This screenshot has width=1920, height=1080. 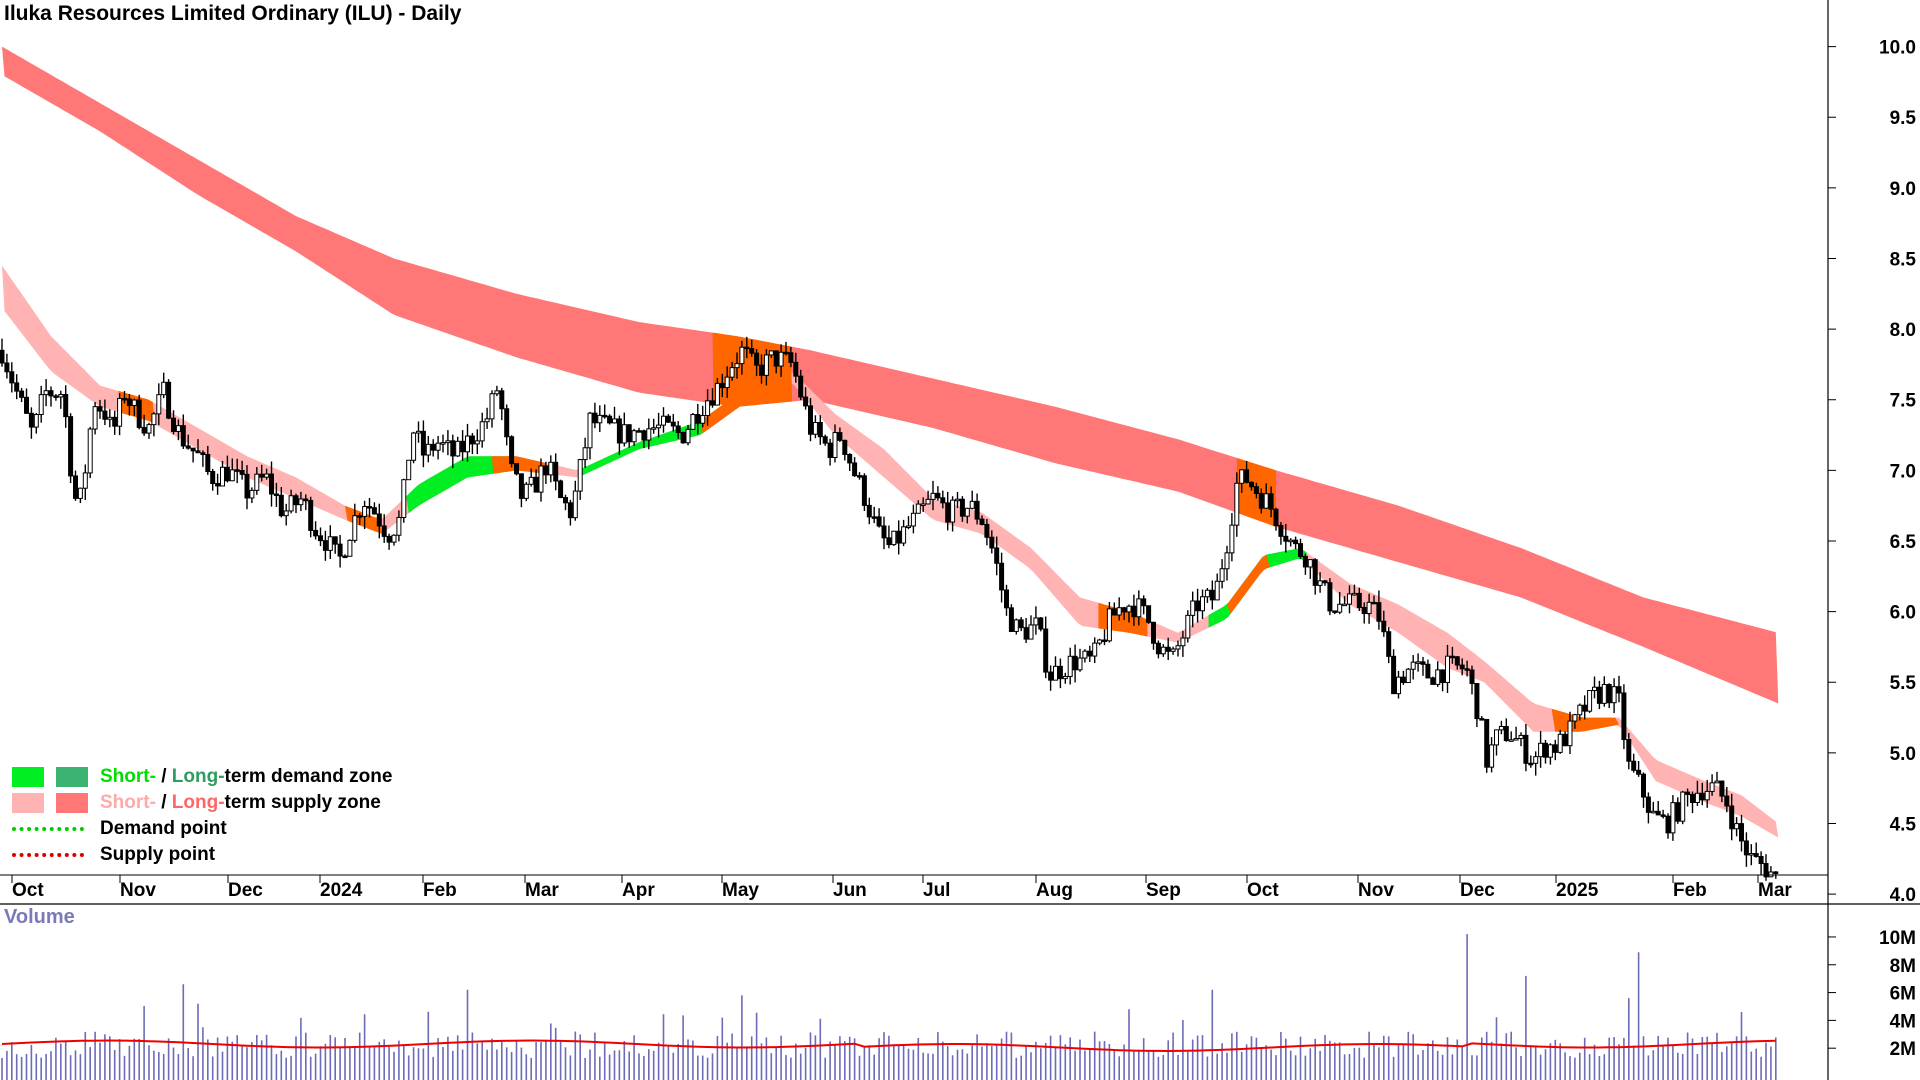 I want to click on time-tick-label: May, so click(x=740, y=890).